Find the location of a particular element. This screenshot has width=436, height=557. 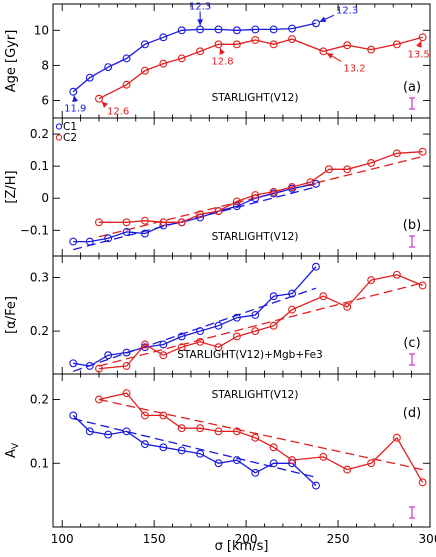

panel-label: (c) is located at coordinates (411, 343).